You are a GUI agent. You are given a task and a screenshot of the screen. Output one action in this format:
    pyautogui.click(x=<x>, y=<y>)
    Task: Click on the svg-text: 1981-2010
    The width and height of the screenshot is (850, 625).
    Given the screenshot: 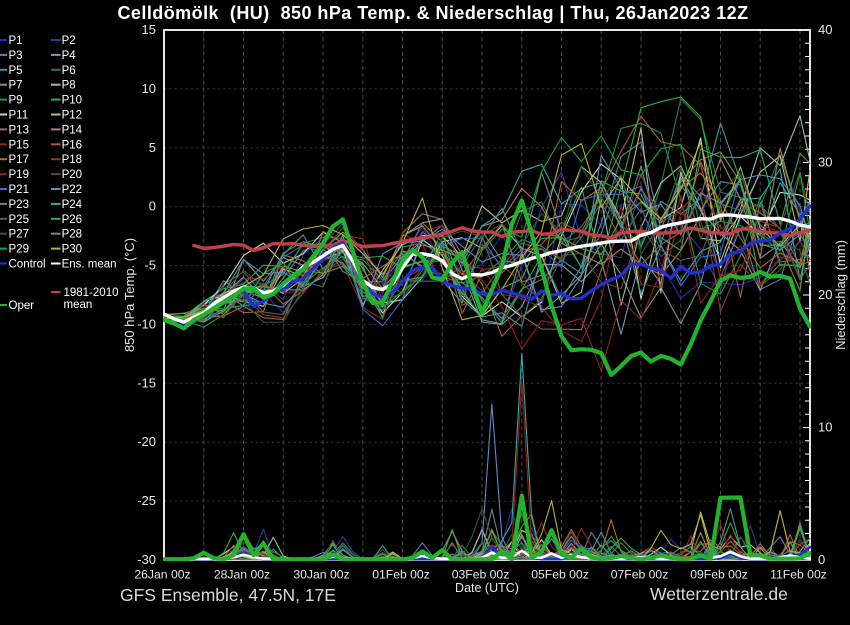 What is the action you would take?
    pyautogui.click(x=91, y=293)
    